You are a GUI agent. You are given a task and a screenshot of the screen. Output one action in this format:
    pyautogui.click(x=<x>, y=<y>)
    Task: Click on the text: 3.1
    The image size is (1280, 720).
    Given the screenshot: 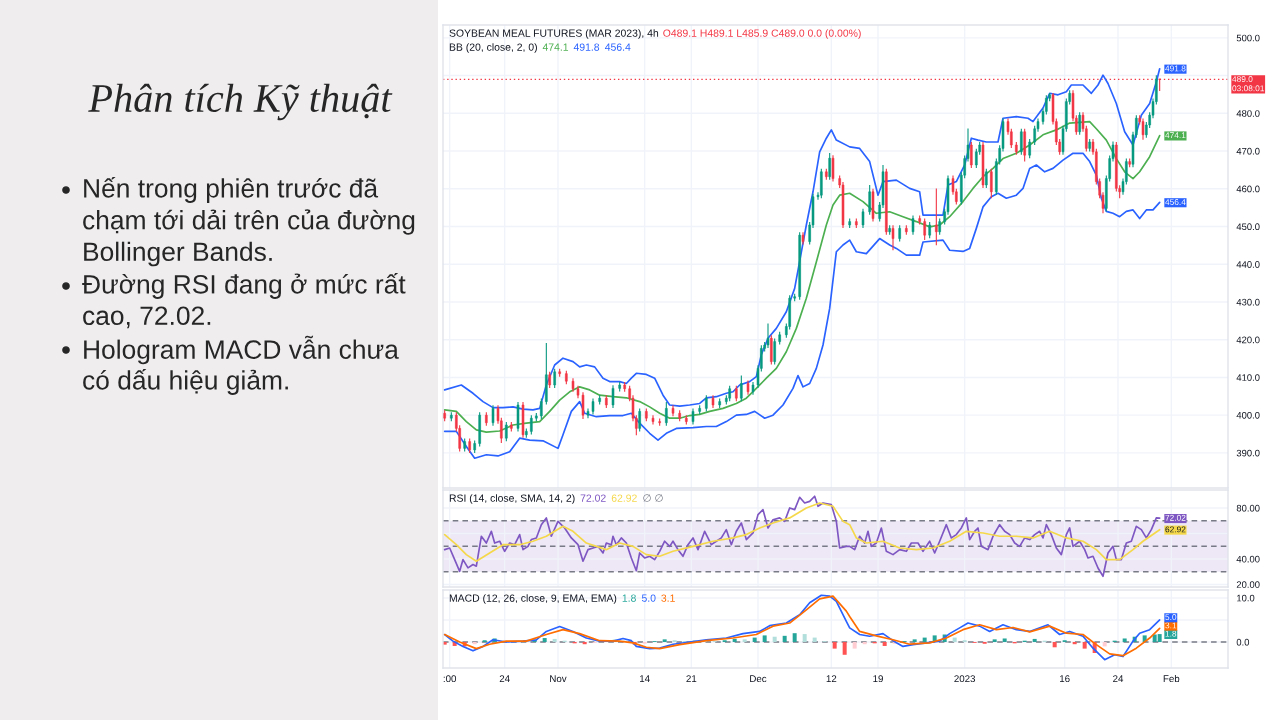 What is the action you would take?
    pyautogui.click(x=668, y=598)
    